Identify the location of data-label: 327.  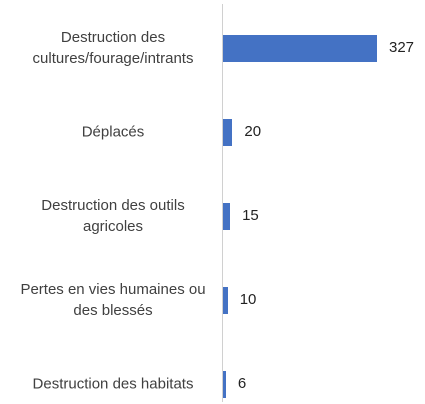
(402, 47).